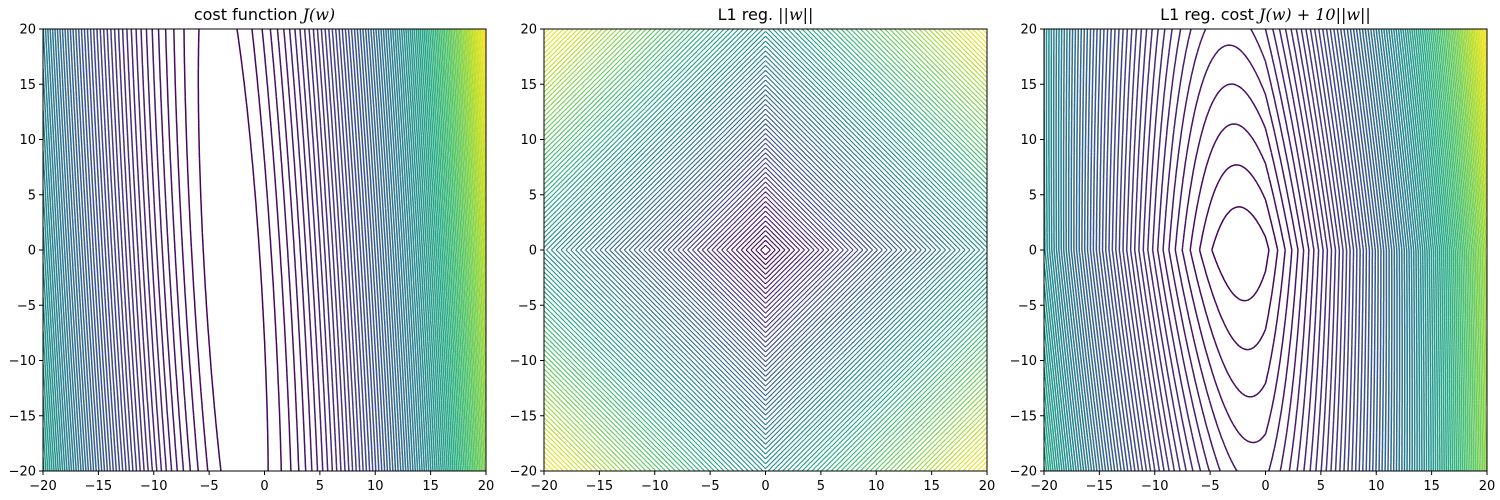 The width and height of the screenshot is (1500, 500). What do you see at coordinates (27, 140) in the screenshot?
I see `y-tick-label: 10` at bounding box center [27, 140].